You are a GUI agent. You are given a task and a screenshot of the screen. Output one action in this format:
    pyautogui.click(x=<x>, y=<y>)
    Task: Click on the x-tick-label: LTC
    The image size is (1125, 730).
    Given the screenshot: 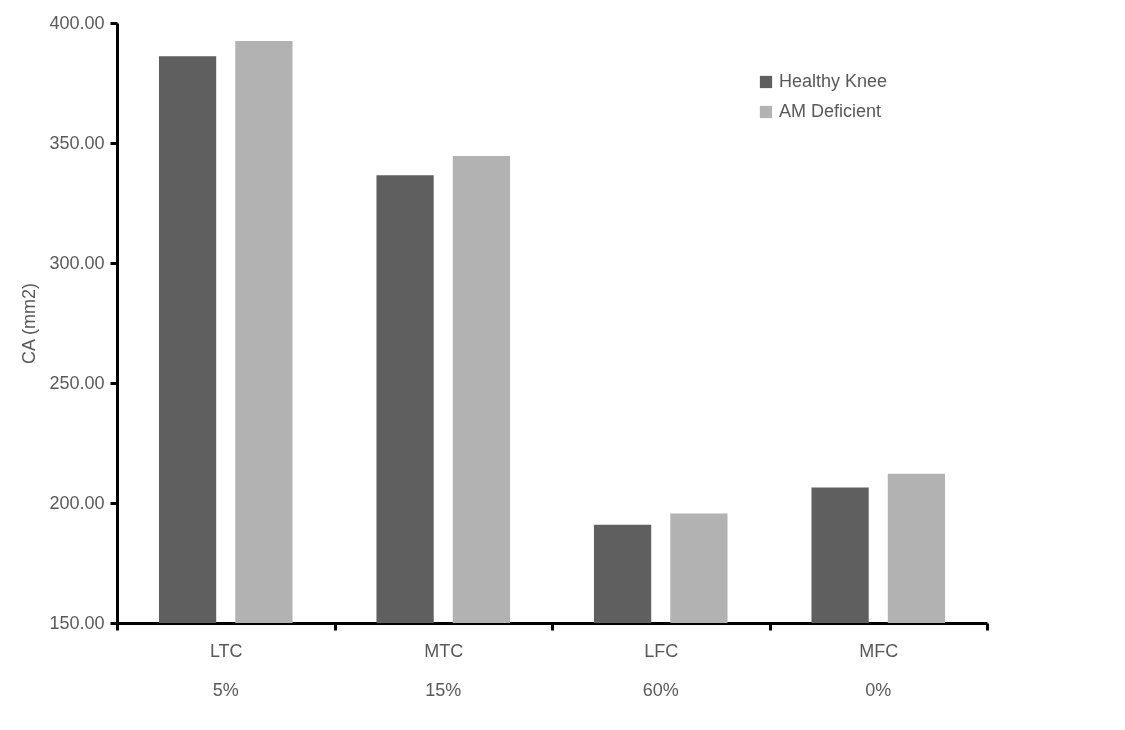 What is the action you would take?
    pyautogui.click(x=226, y=650)
    